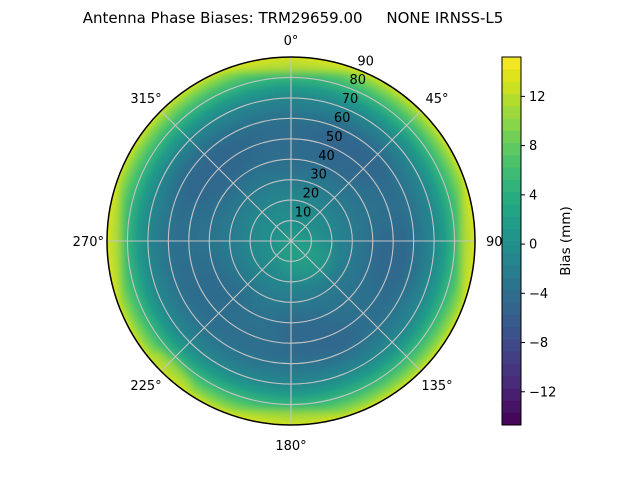 This screenshot has width=640, height=480. I want to click on colorbar-tick-label: 4, so click(533, 195).